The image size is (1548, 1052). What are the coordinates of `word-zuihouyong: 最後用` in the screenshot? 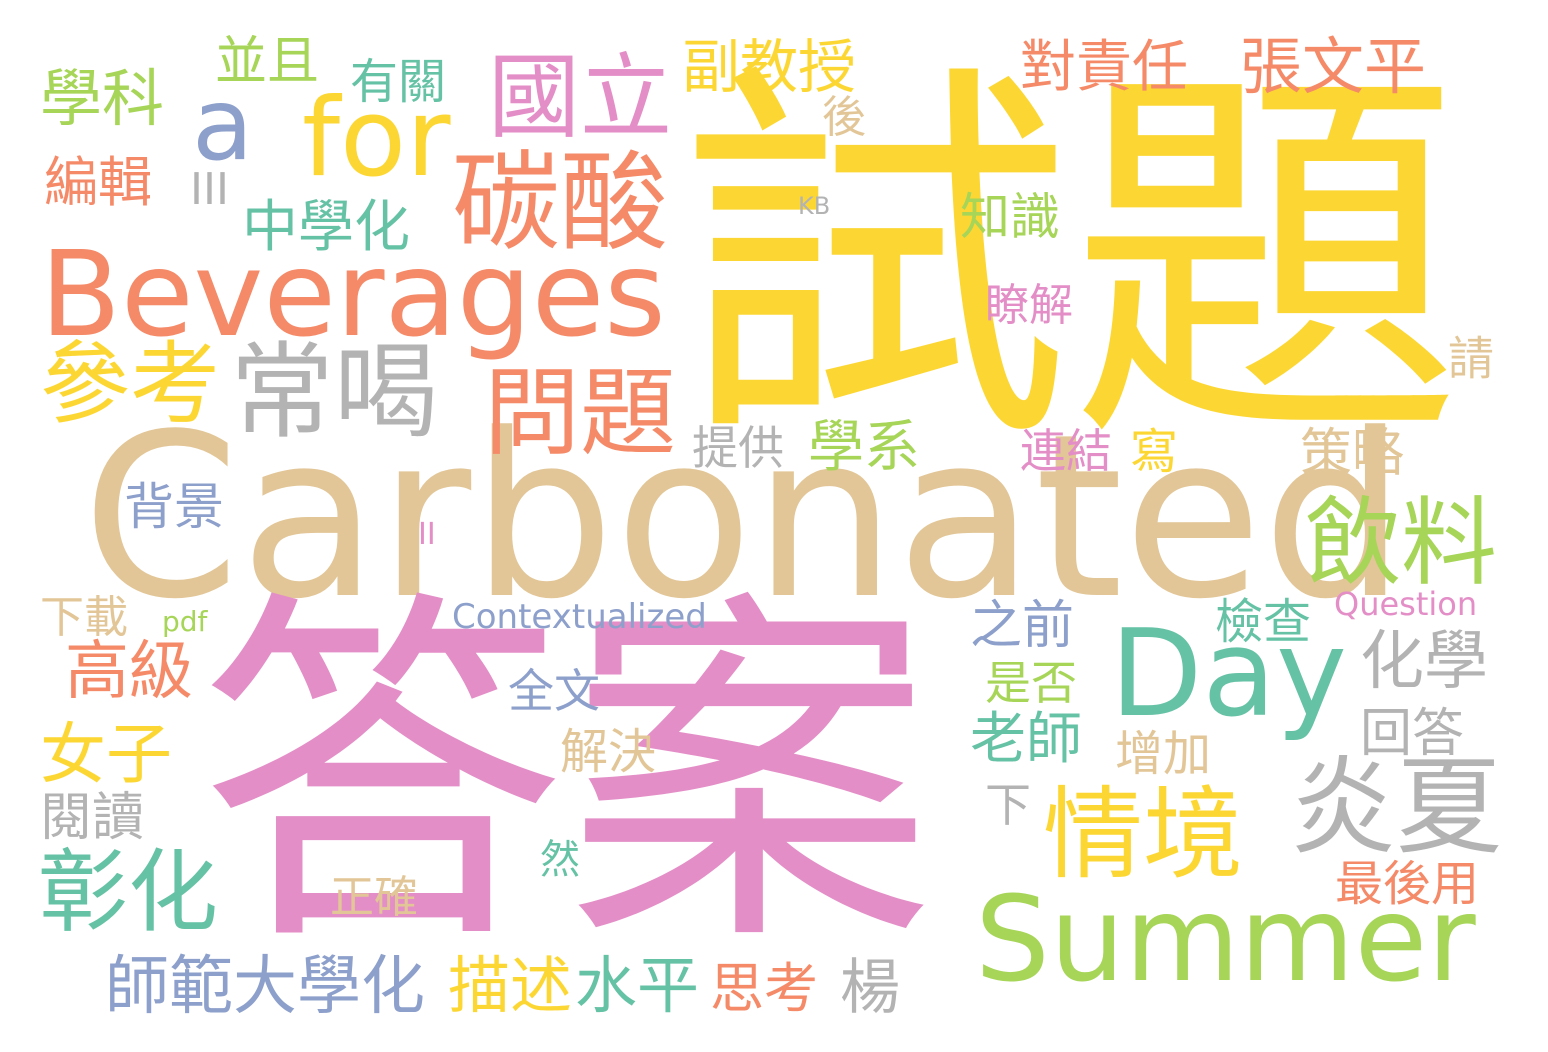 It's located at (1407, 884).